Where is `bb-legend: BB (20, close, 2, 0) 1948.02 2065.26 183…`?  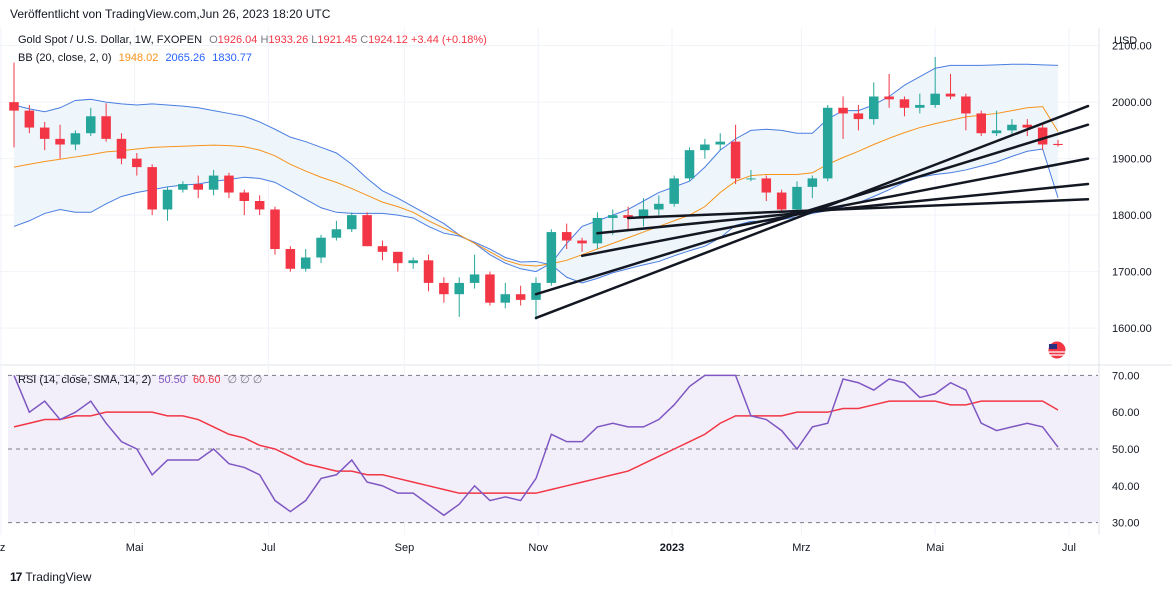 bb-legend: BB (20, close, 2, 0) 1948.02 2065.26 183… is located at coordinates (137, 58).